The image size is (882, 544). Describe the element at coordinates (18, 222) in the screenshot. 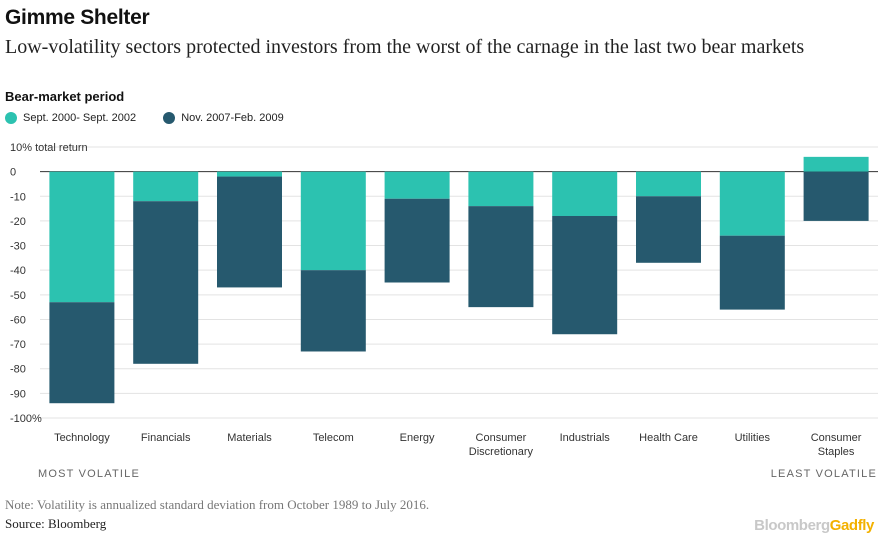

I see `y-tick-label: -20` at that location.